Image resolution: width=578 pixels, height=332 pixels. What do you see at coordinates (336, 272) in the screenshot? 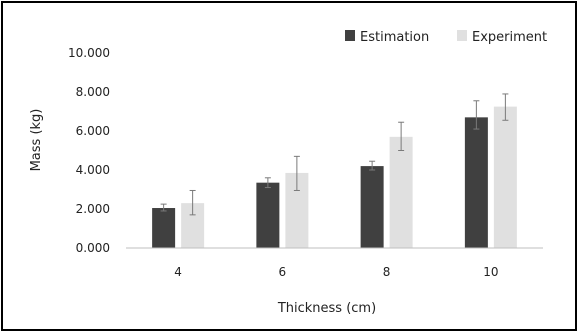
I see `x-axis-tick-labels: 4 6 8 10` at bounding box center [336, 272].